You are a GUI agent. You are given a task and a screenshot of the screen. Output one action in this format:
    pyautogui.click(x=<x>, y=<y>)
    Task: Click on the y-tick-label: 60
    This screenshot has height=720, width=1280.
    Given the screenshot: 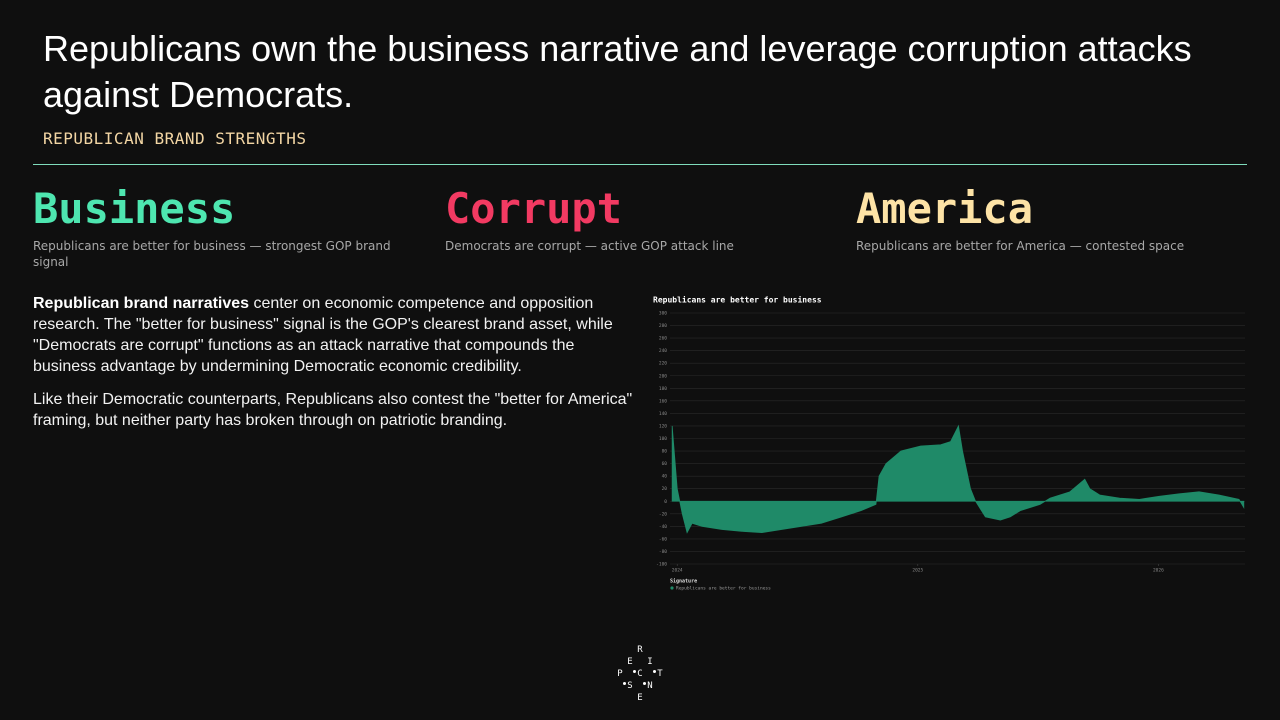 What is the action you would take?
    pyautogui.click(x=665, y=464)
    